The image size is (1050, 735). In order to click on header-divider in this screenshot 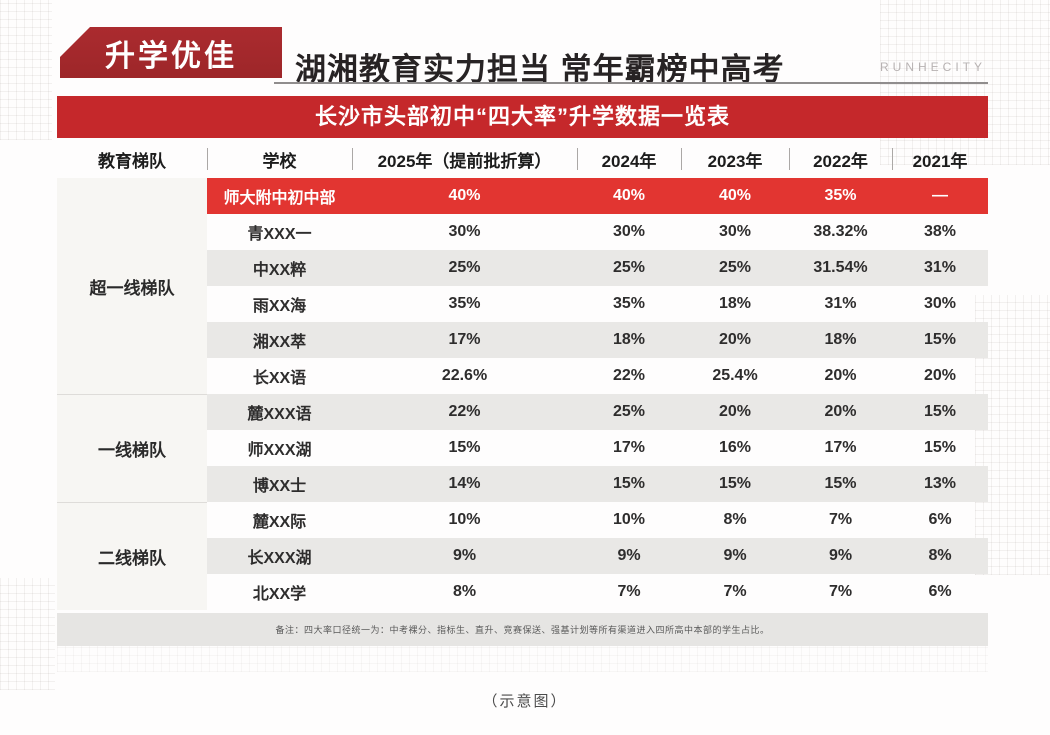, I will do `click(631, 83)`.